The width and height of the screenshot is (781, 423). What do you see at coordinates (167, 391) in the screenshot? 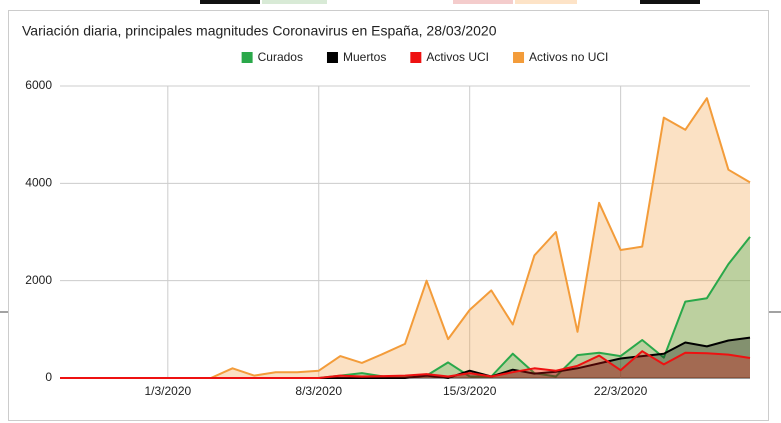
I see `x-tick-label: 1/3/2020` at bounding box center [167, 391].